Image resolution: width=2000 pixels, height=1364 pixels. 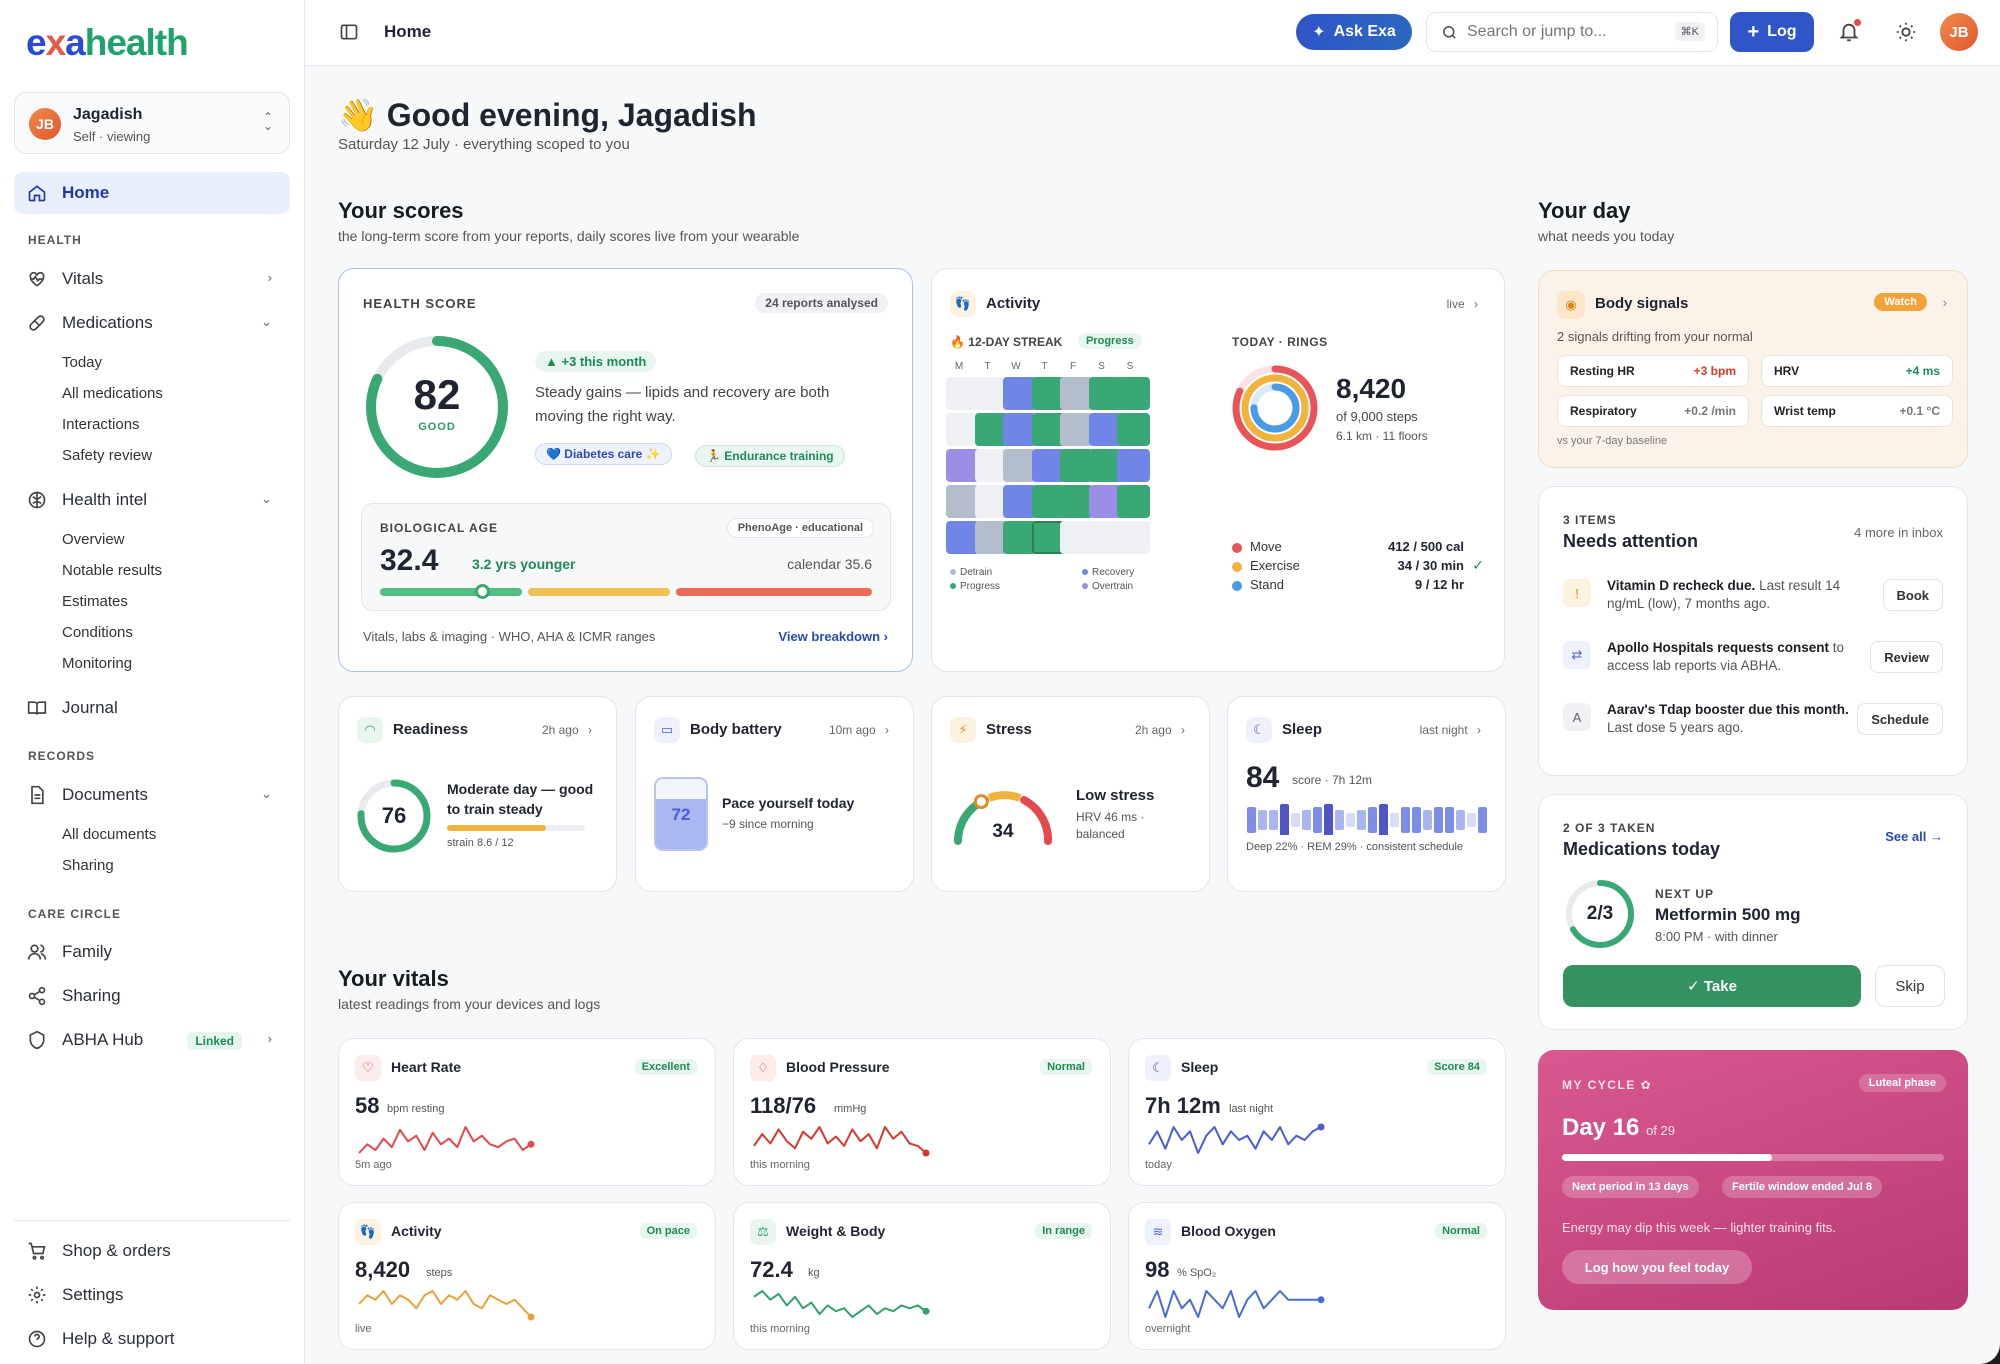 I want to click on sidebar-sub-estimates: Estimates, so click(x=95, y=601).